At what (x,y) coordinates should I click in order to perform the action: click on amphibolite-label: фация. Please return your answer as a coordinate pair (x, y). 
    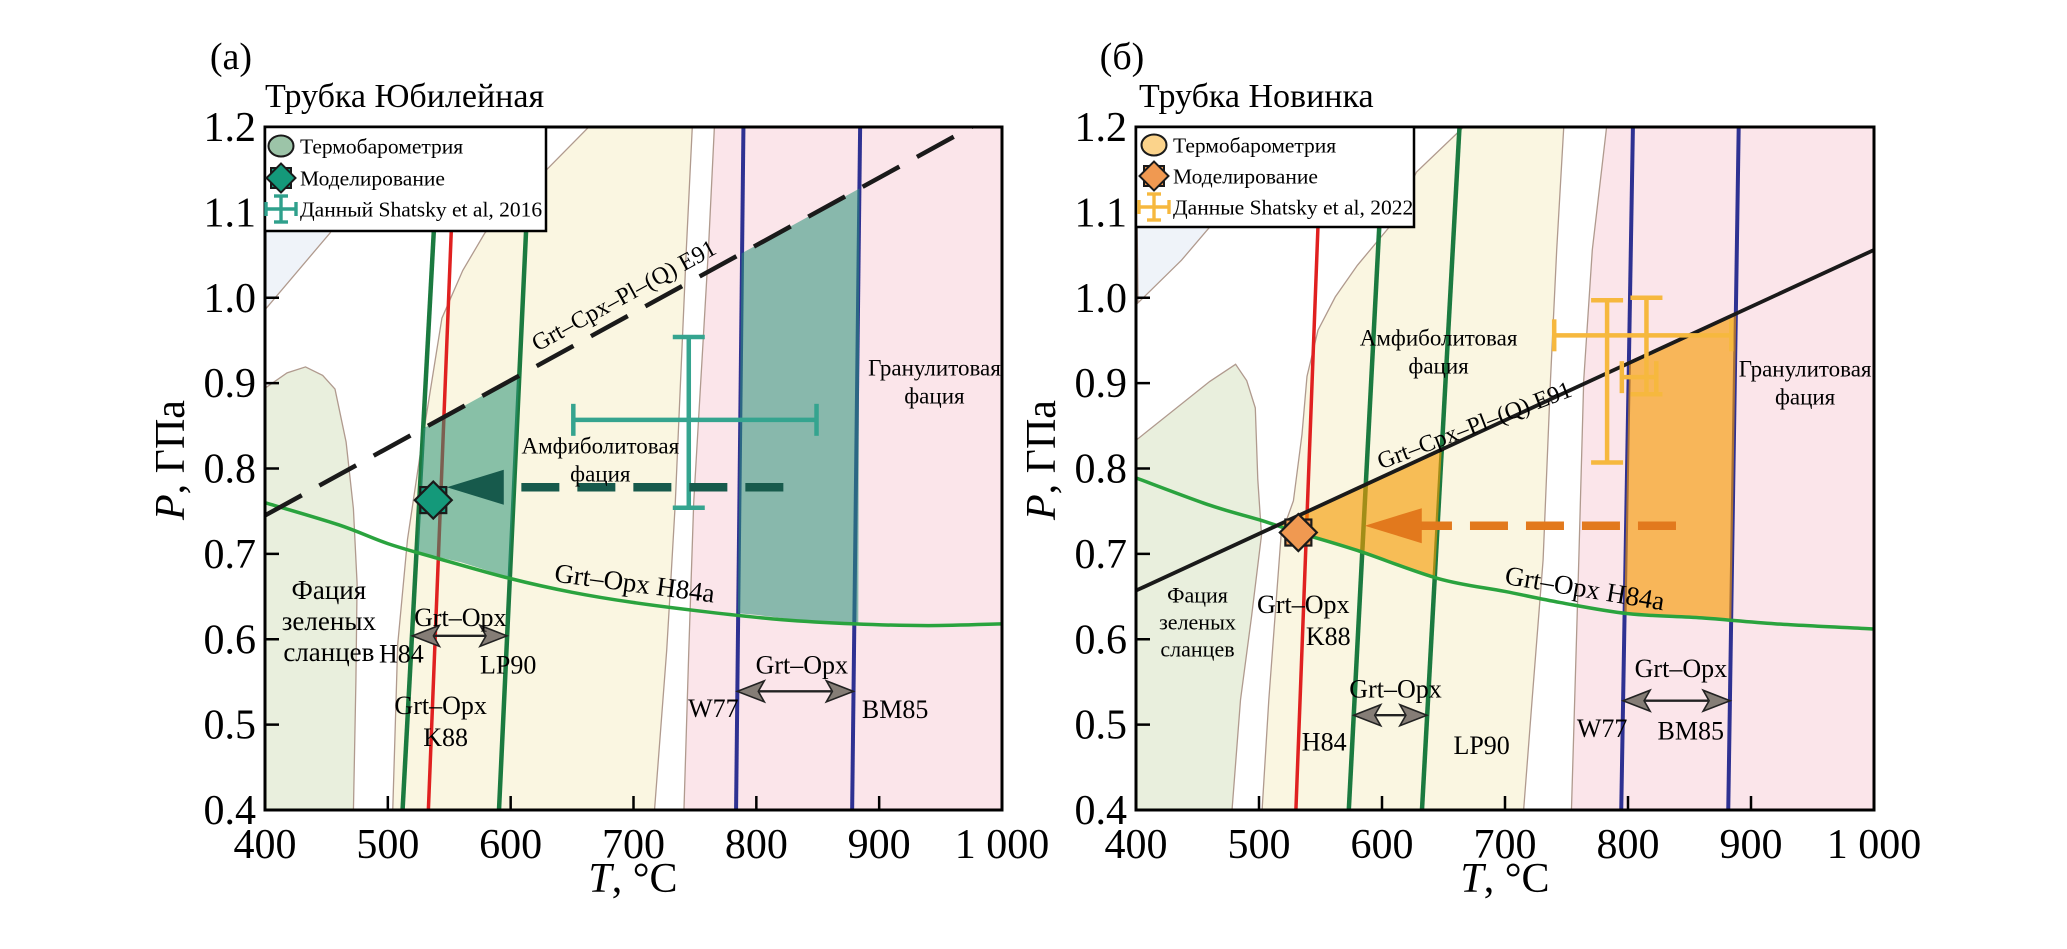
    Looking at the image, I should click on (600, 473).